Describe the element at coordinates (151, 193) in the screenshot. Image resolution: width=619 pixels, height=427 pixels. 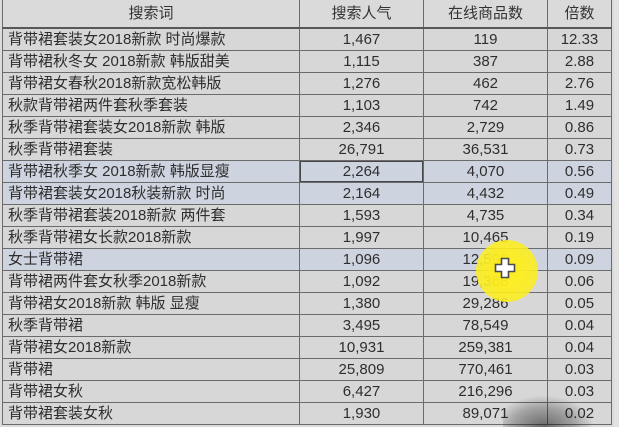
I see `keyword-cell: 背带裙套装女2018秋装新款 时尚` at that location.